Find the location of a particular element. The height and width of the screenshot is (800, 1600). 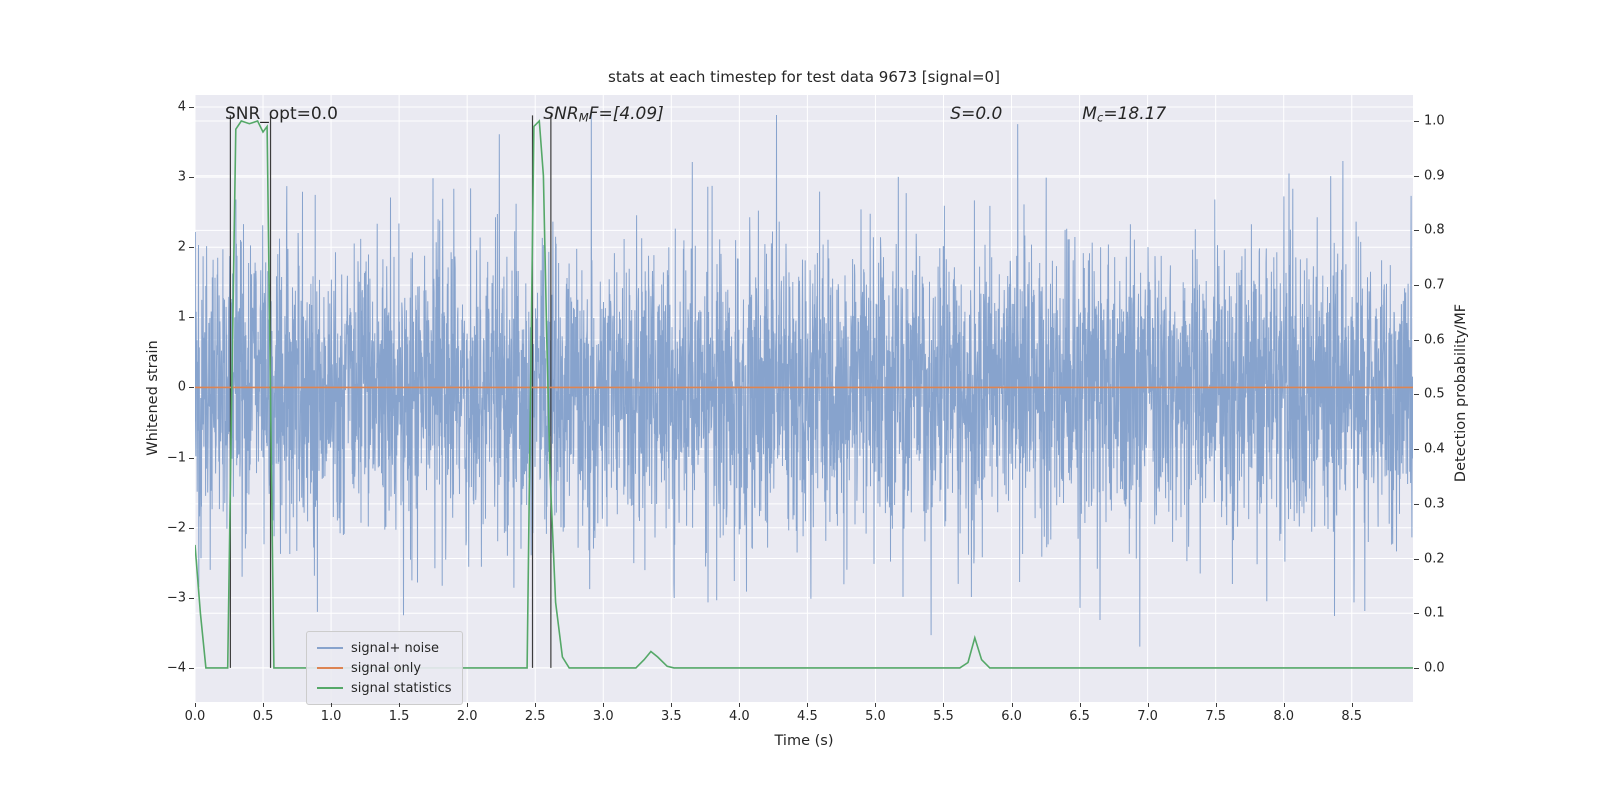

legend-item: signal statistics is located at coordinates (384, 688).